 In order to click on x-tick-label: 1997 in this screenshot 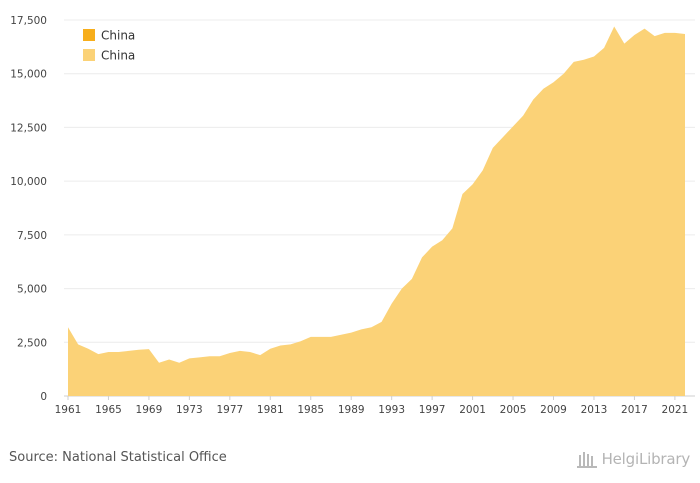, I will do `click(432, 410)`.